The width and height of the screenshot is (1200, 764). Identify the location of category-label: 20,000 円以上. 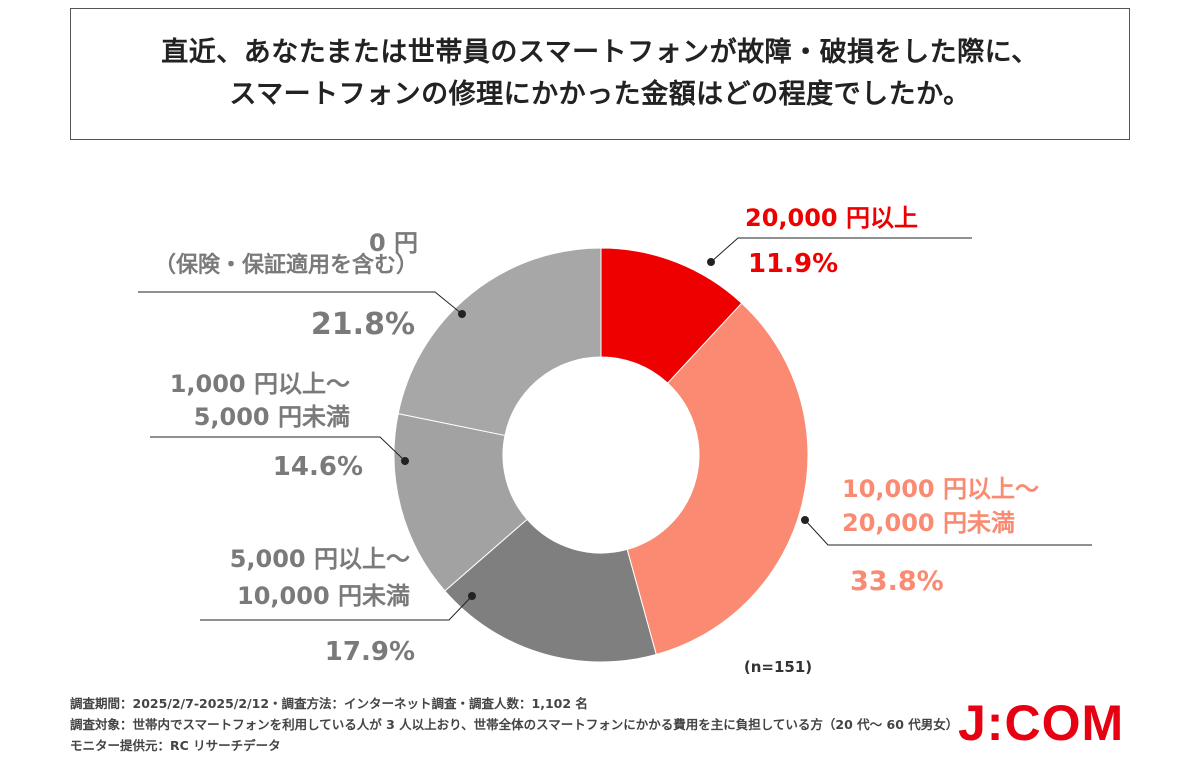
(831, 218).